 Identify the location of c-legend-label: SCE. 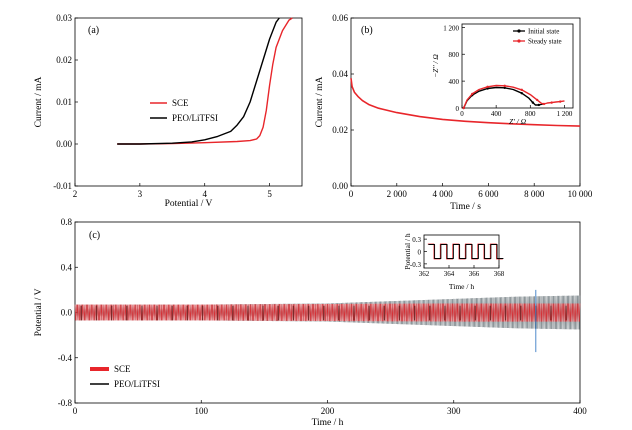
(122, 369).